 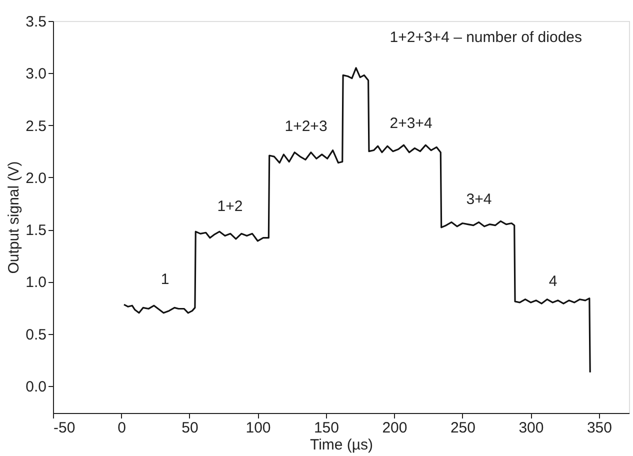 What do you see at coordinates (553, 281) in the screenshot?
I see `annotation: 4` at bounding box center [553, 281].